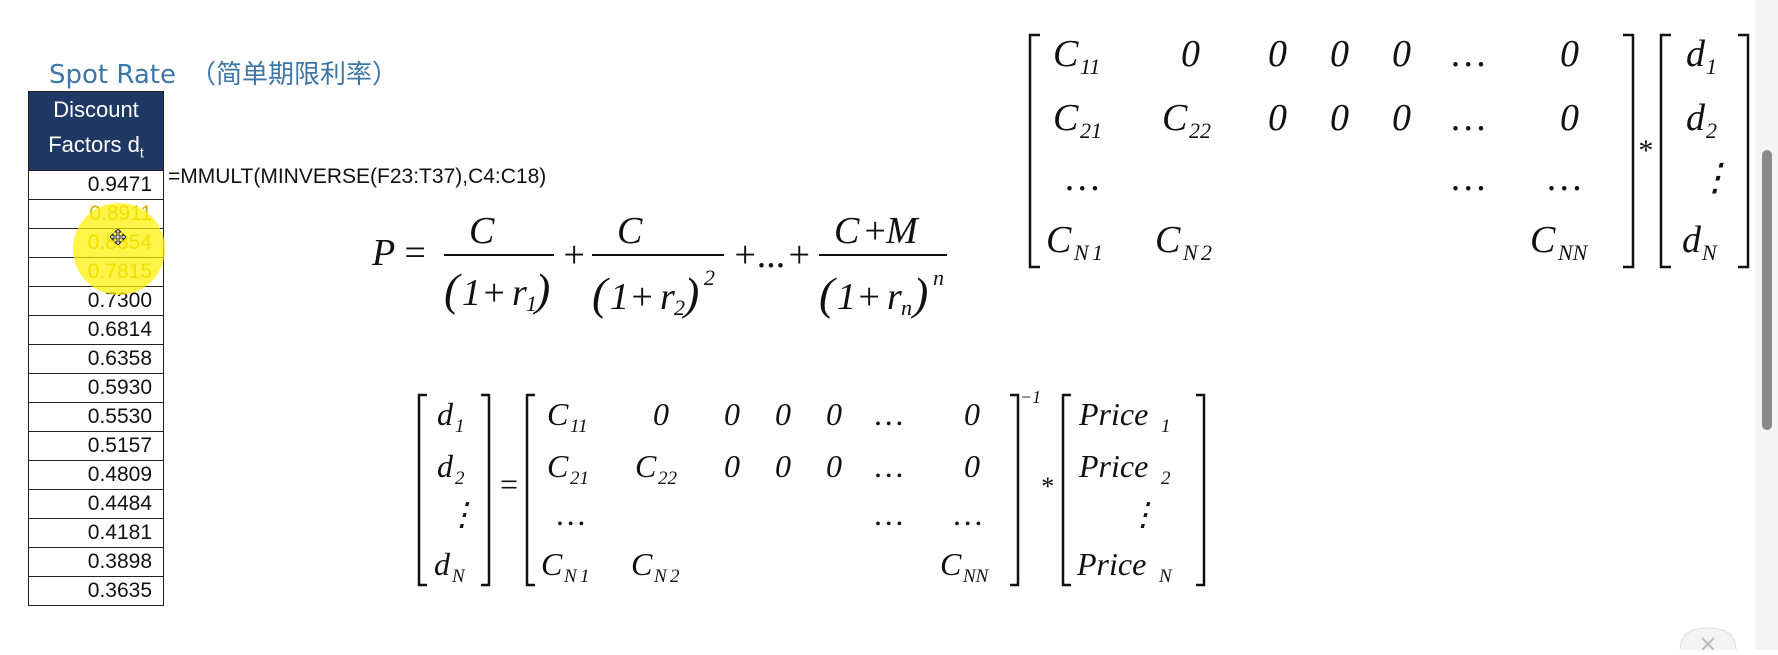 The width and height of the screenshot is (1778, 655). I want to click on table-row: 0.8911, so click(96, 214).